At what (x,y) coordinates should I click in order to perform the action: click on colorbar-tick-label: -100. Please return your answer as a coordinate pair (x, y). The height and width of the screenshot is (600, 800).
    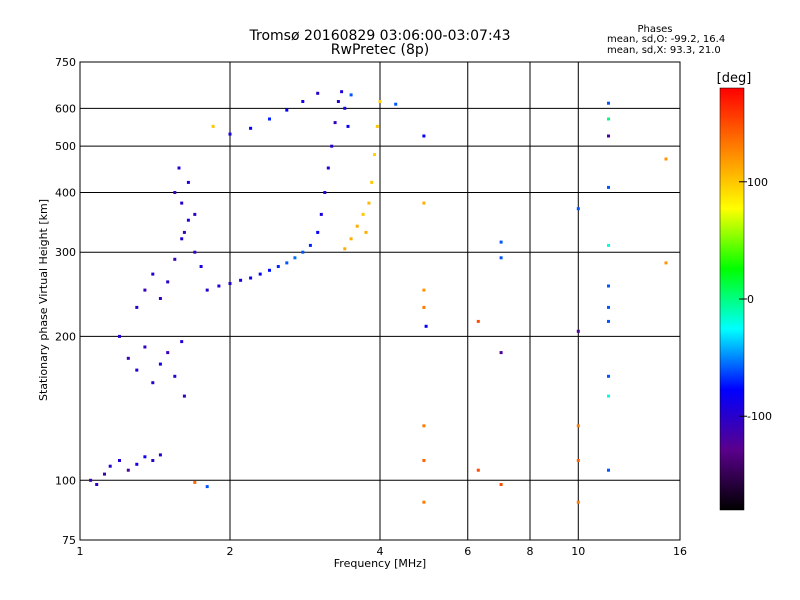
    Looking at the image, I should click on (759, 416).